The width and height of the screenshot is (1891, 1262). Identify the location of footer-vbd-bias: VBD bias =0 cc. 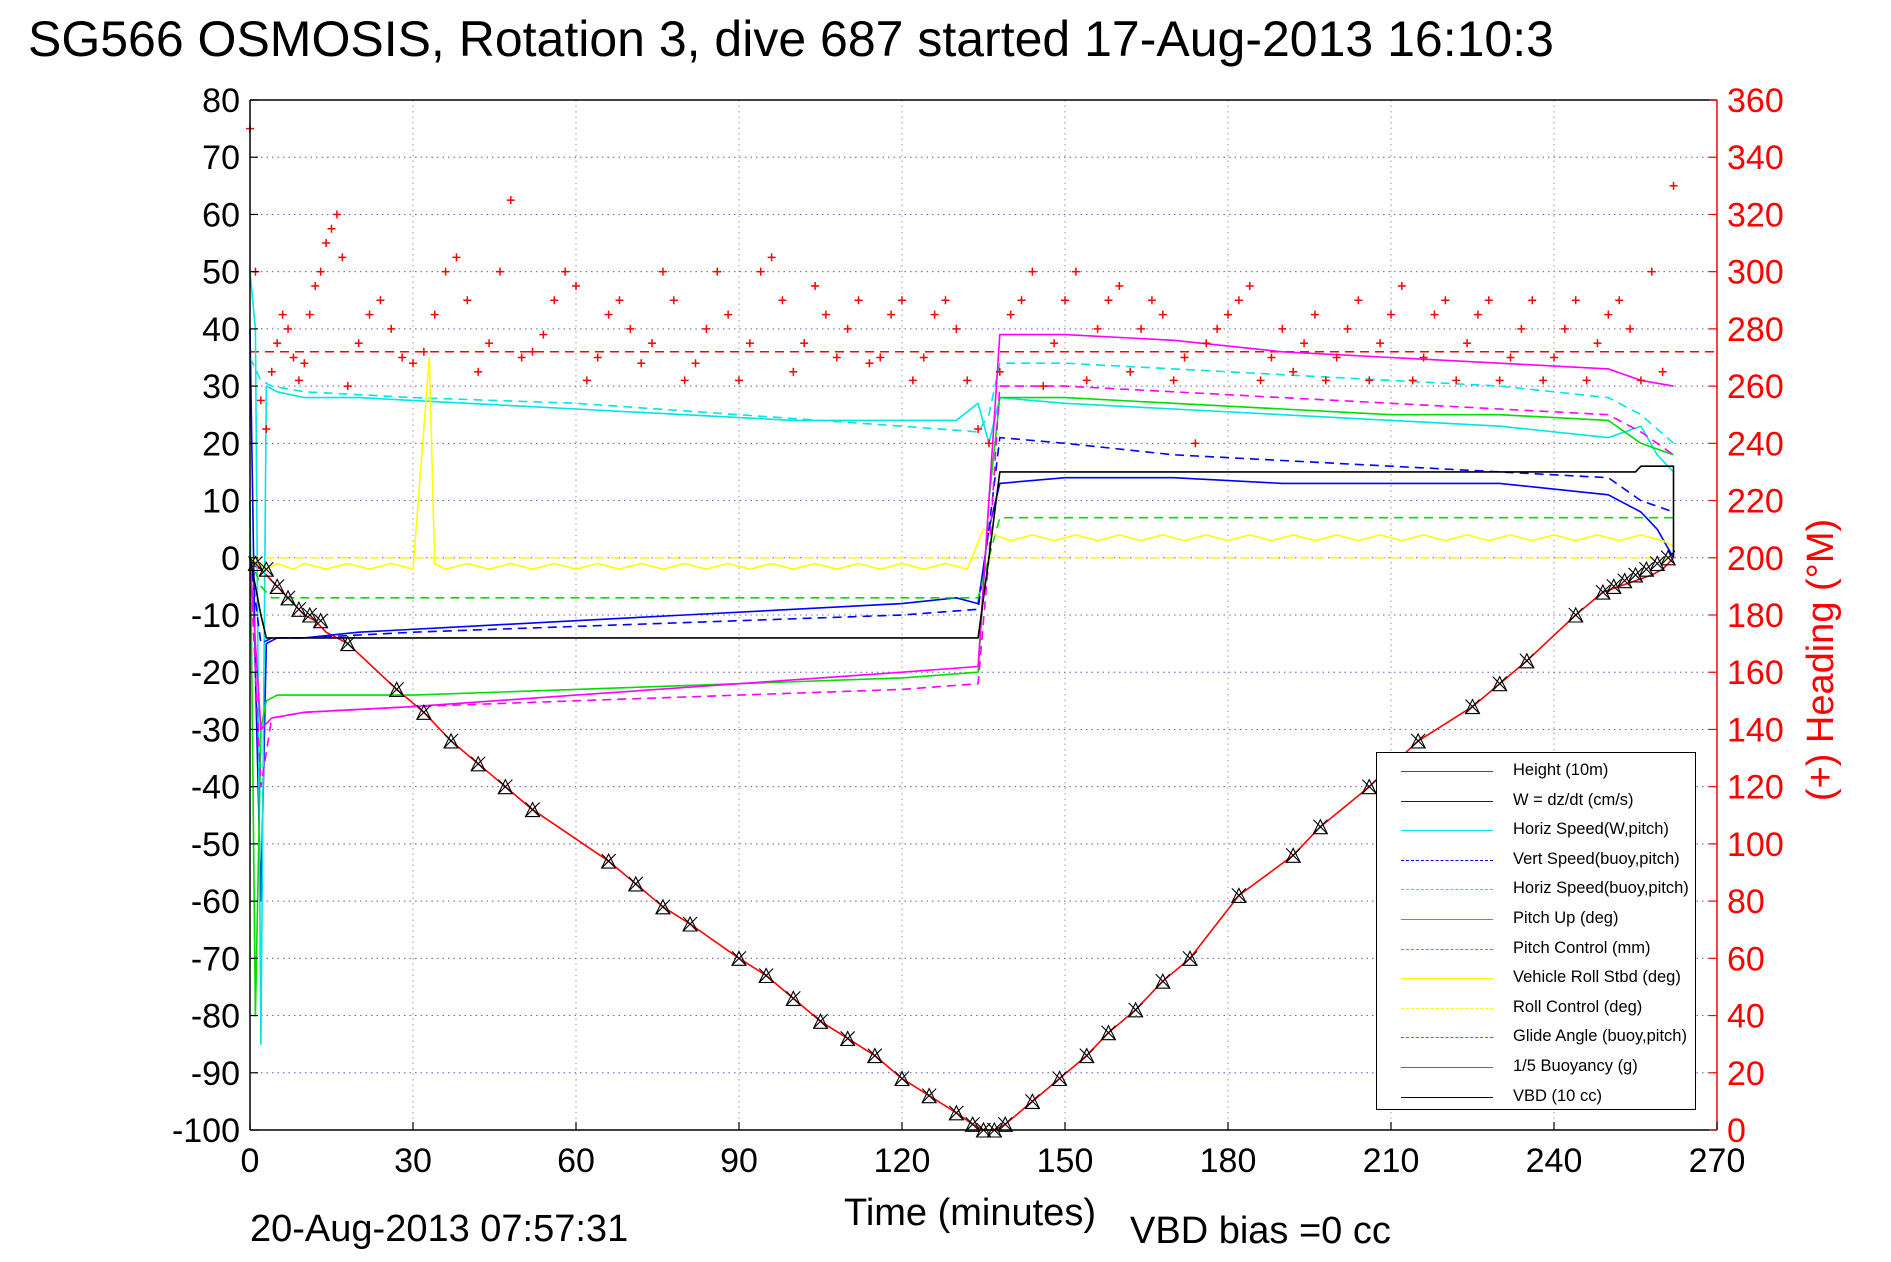
(1260, 1231).